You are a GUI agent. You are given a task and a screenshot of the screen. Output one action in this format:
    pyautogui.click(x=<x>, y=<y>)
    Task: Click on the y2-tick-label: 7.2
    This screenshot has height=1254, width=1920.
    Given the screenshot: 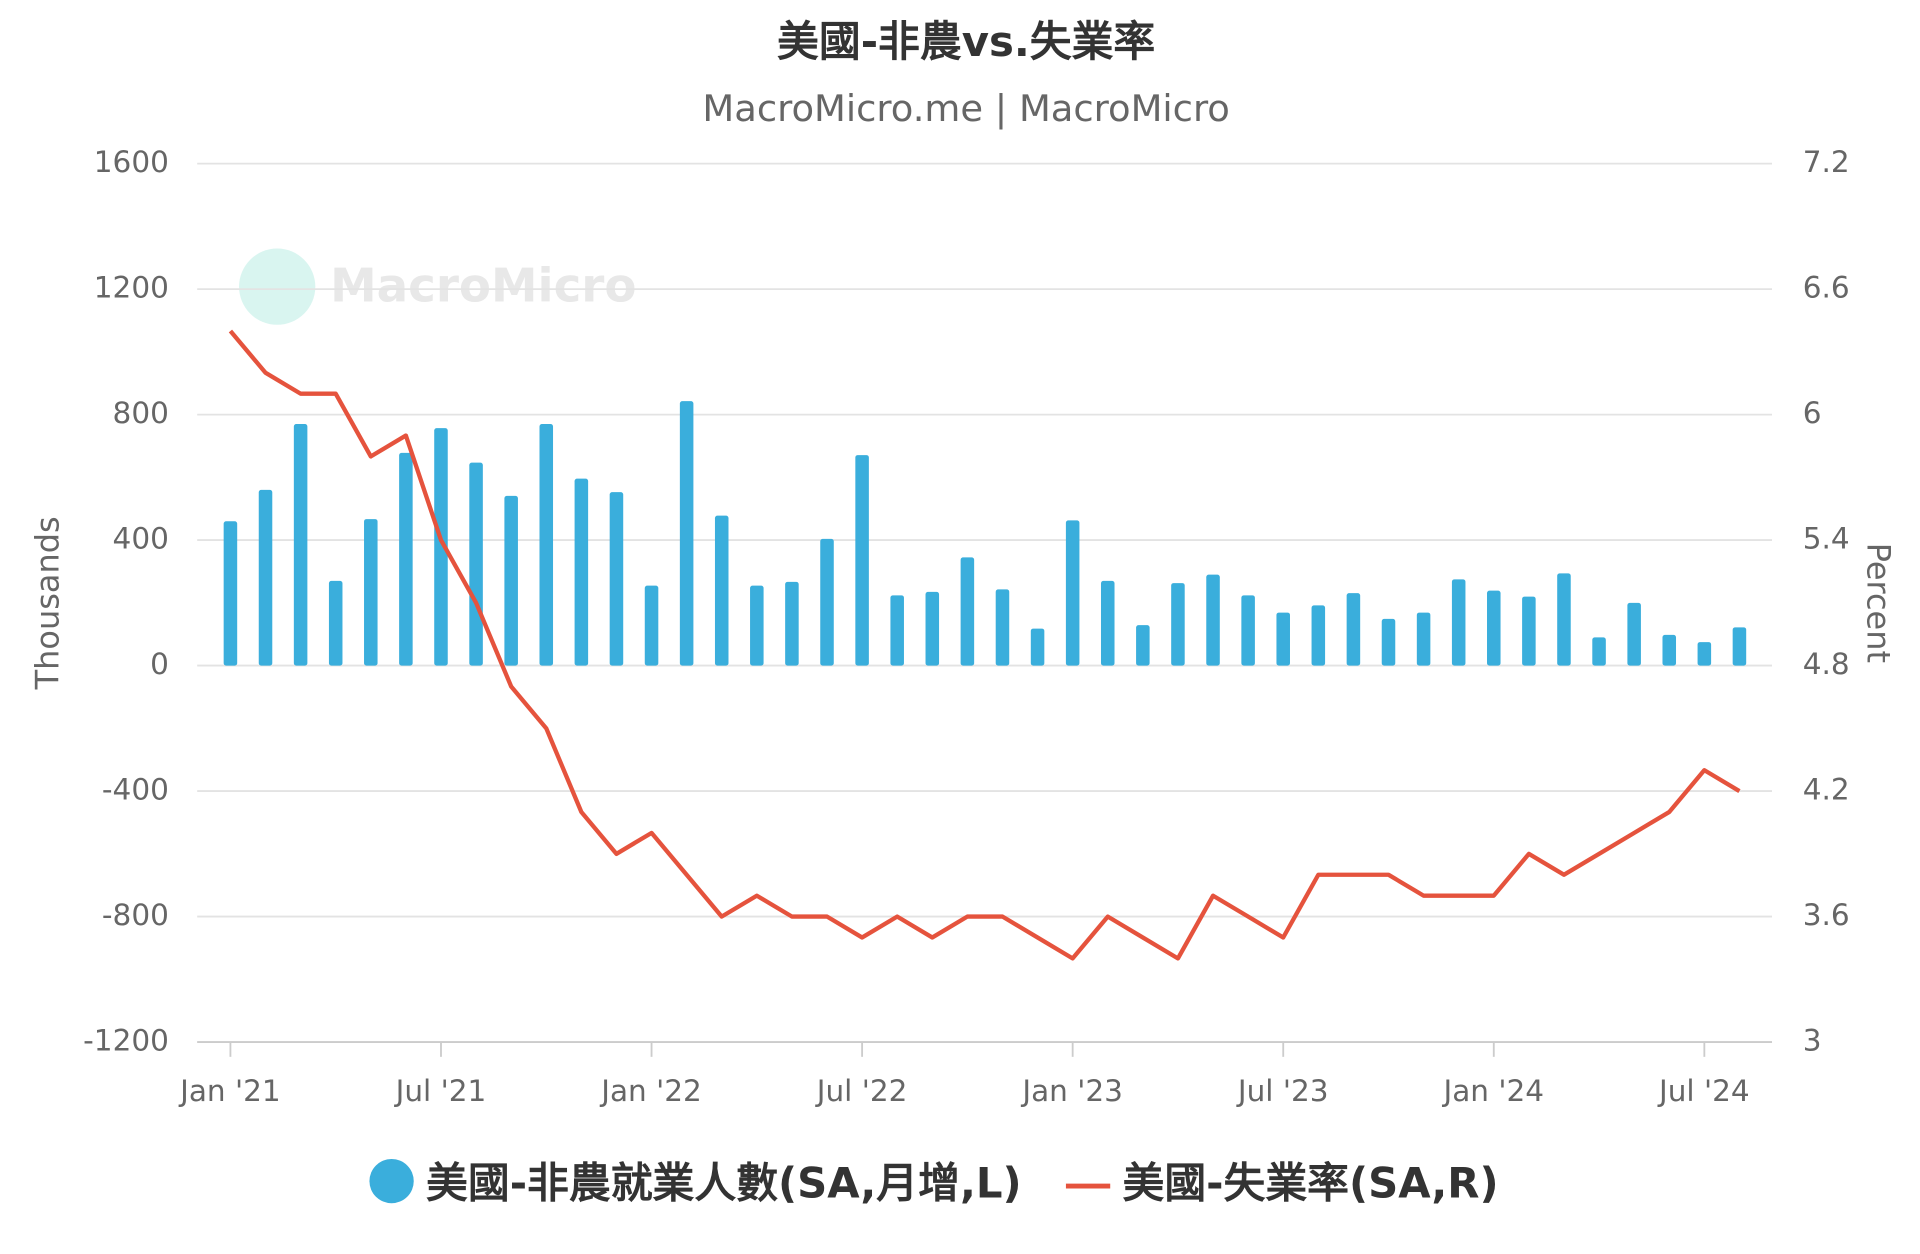 What is the action you would take?
    pyautogui.click(x=1826, y=162)
    